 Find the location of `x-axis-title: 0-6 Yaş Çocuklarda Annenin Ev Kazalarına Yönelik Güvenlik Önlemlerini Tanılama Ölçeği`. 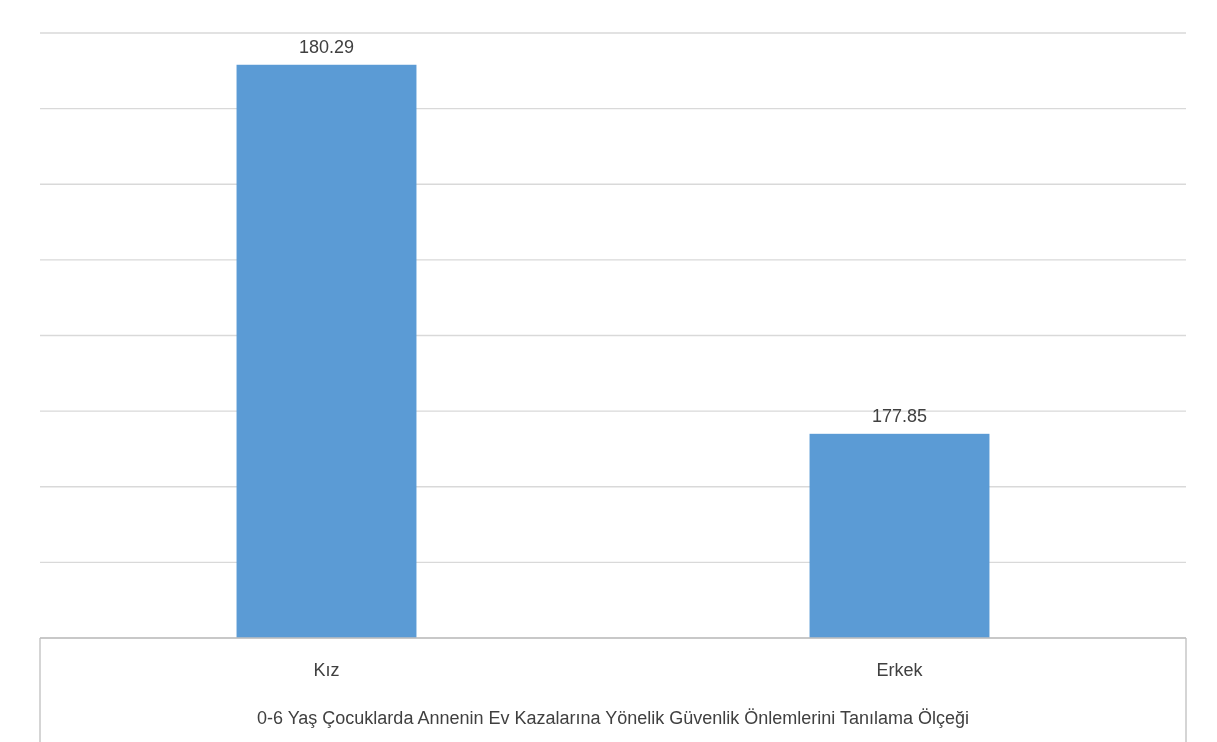

x-axis-title: 0-6 Yaş Çocuklarda Annenin Ev Kazalarına Yönelik Güvenlik Önlemlerini Tanılama Ölçeği is located at coordinates (613, 718).